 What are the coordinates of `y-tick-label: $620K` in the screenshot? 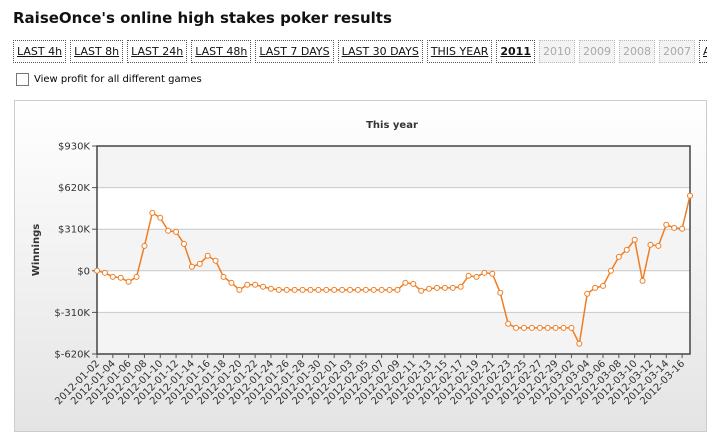 It's located at (74, 188).